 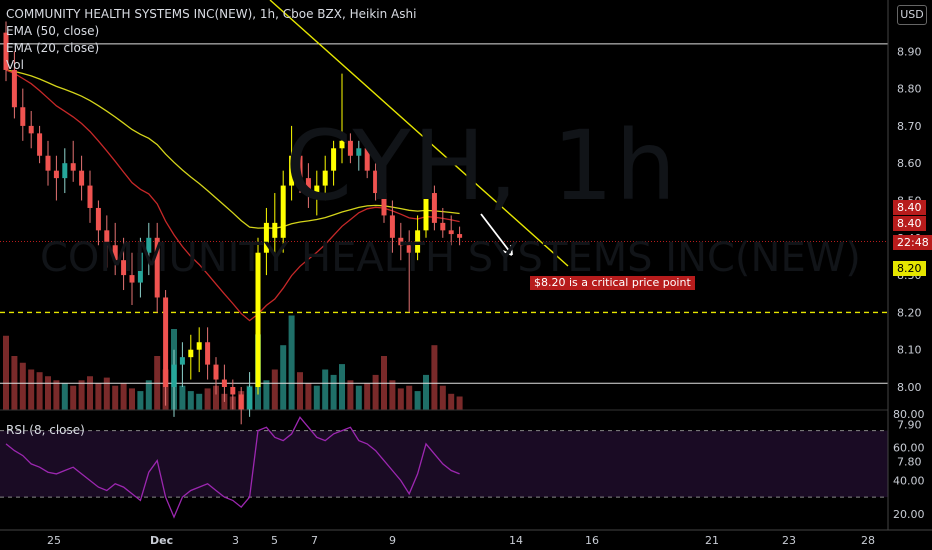 What do you see at coordinates (392, 540) in the screenshot?
I see `time-tick-label: 9` at bounding box center [392, 540].